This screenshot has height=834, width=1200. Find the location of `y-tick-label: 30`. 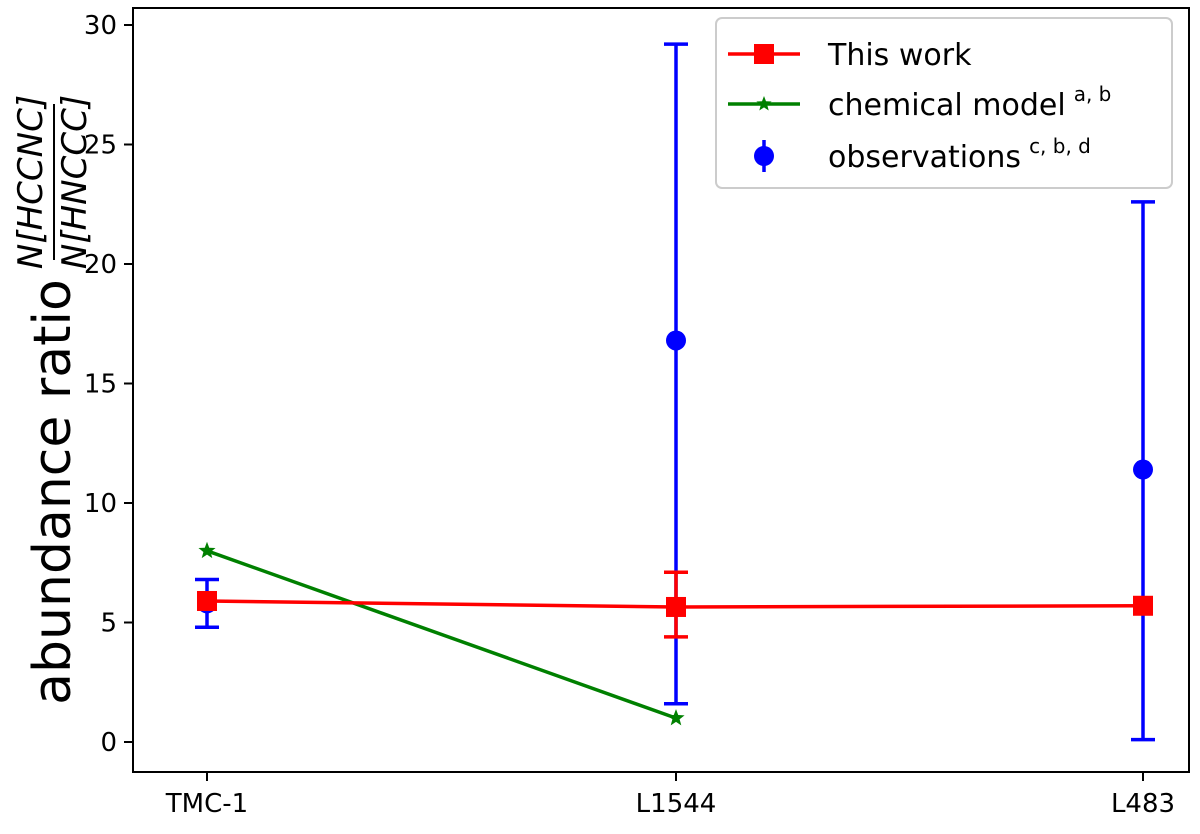

y-tick-label: 30 is located at coordinates (100, 26).